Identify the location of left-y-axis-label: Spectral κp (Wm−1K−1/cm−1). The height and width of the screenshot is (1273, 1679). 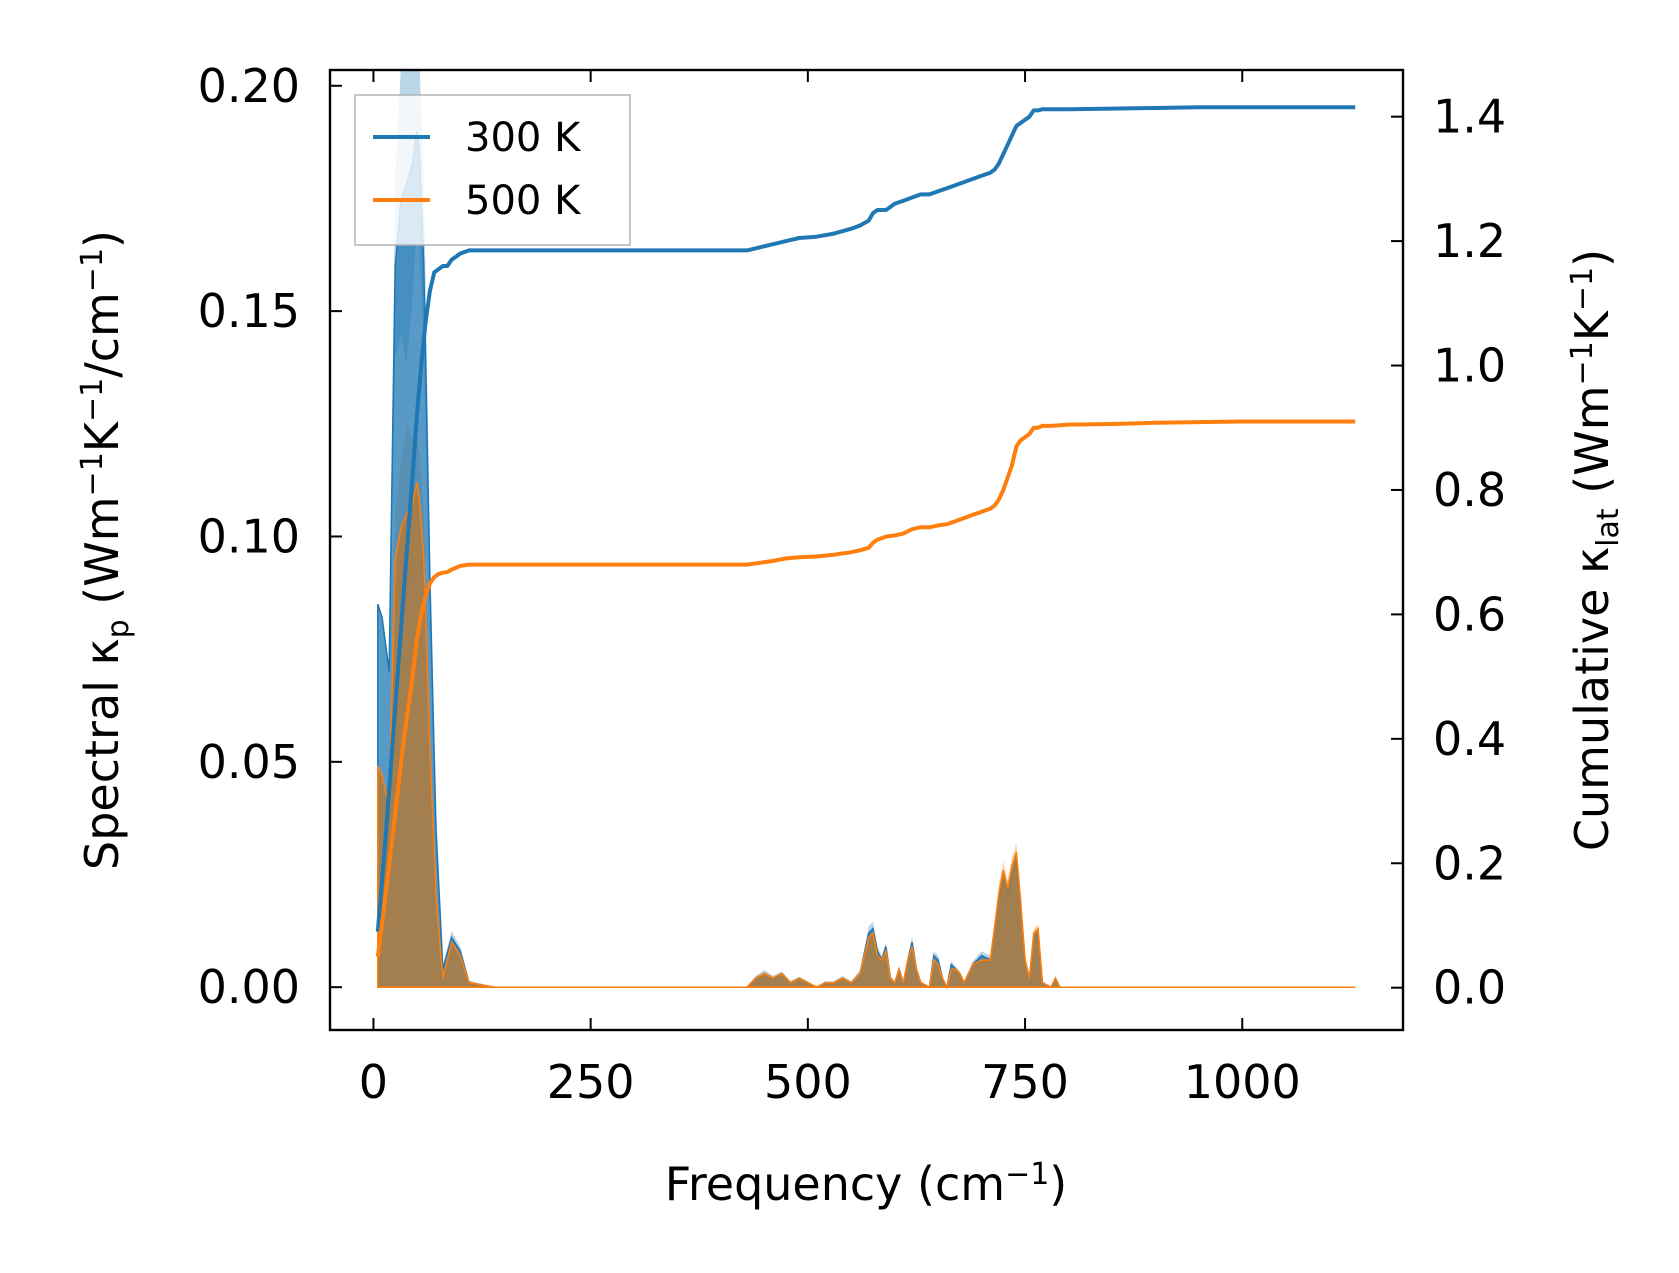
(105, 550).